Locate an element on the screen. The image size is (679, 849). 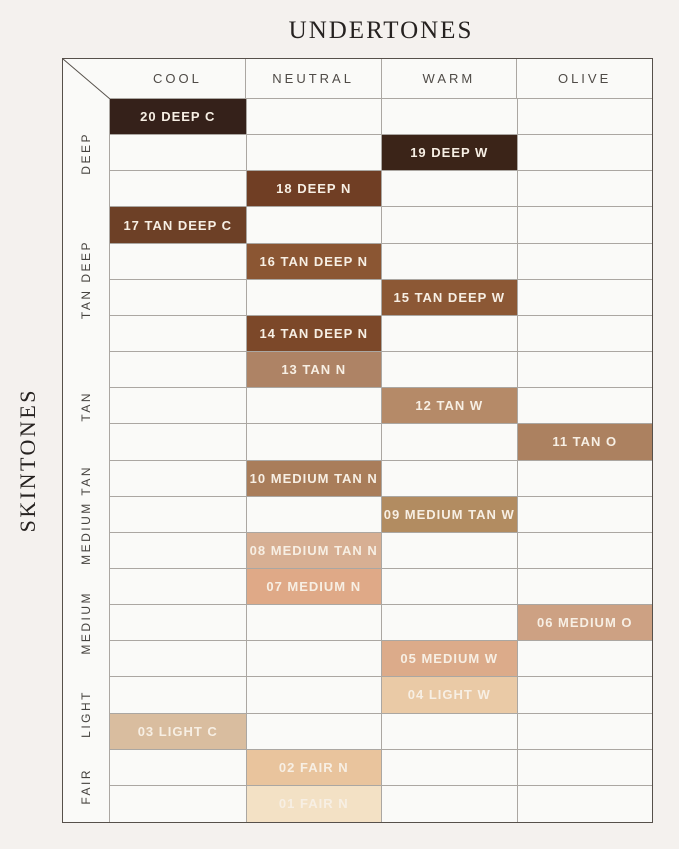
shade-label: 04 LIGHT W is located at coordinates (449, 695).